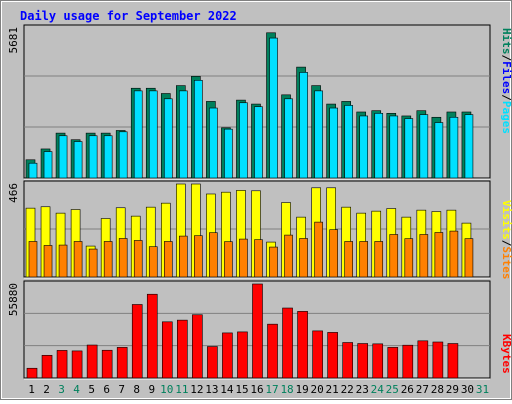  Describe the element at coordinates (407, 389) in the screenshot. I see `day-label: 26` at that location.